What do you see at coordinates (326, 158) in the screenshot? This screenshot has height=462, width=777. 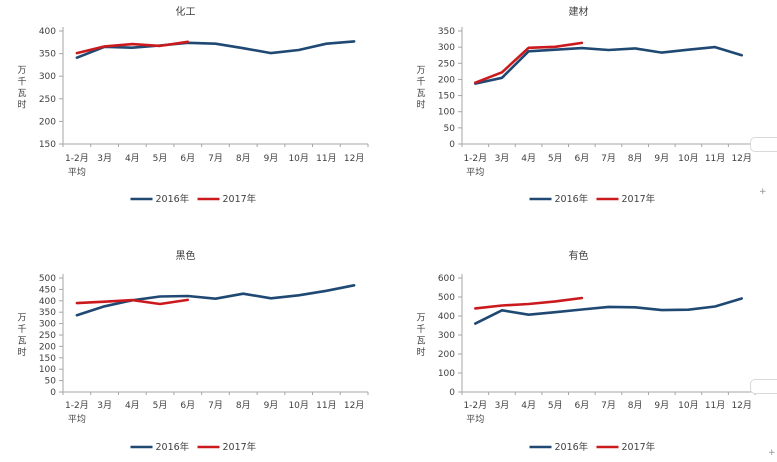 I see `x-category-label: 11月` at bounding box center [326, 158].